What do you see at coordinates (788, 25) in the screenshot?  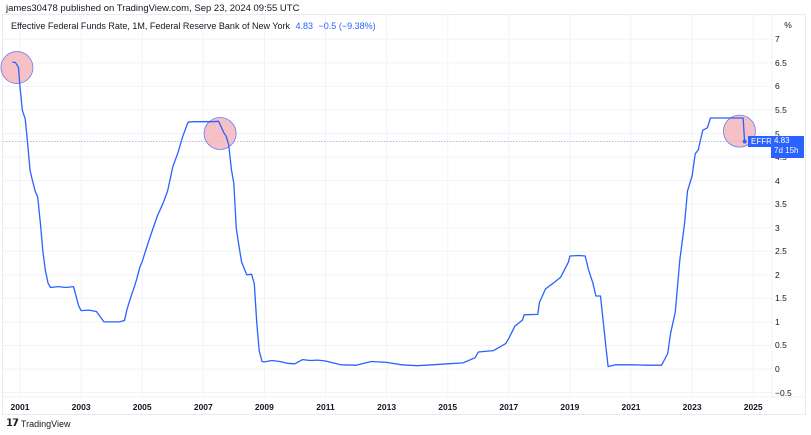 I see `percent-scale-button: %` at bounding box center [788, 25].